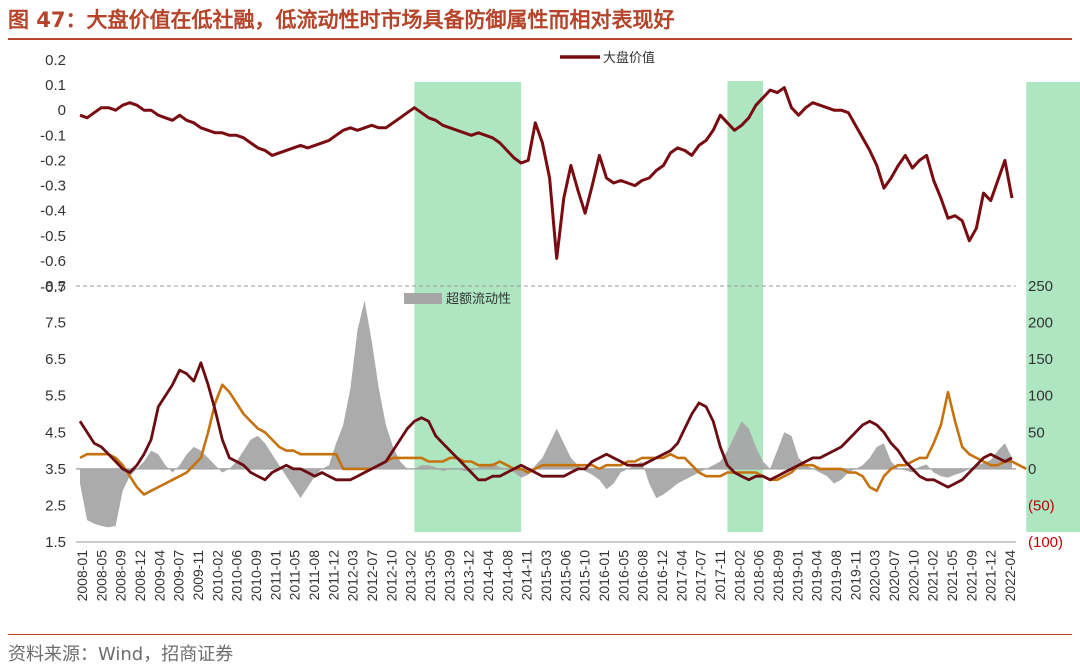 This screenshot has width=1080, height=669. What do you see at coordinates (353, 576) in the screenshot?
I see `x-tick-label: 2012-03` at bounding box center [353, 576].